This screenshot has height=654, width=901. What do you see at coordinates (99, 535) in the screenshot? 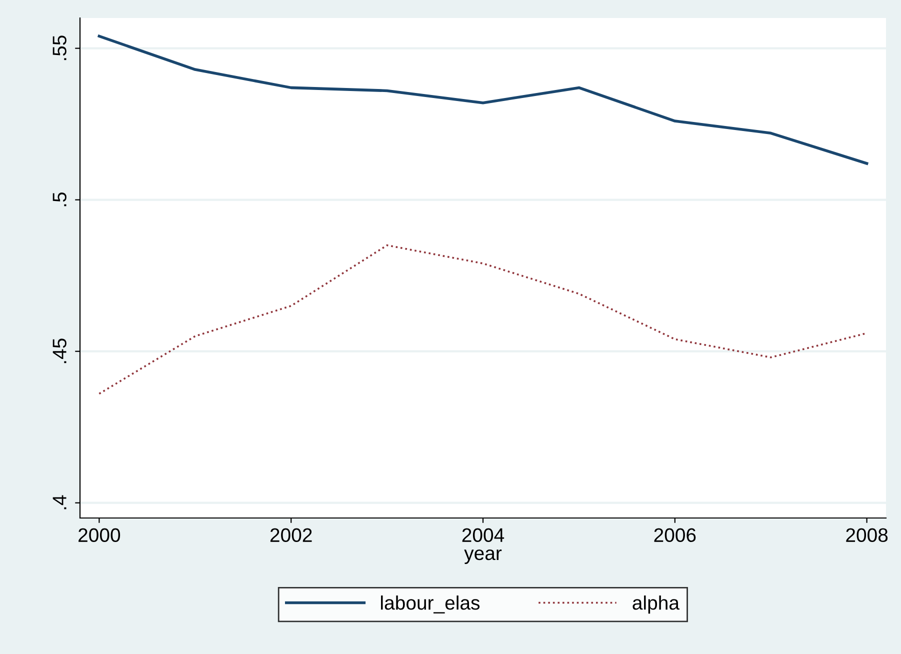
I see `x-tick-label: 2000` at bounding box center [99, 535].